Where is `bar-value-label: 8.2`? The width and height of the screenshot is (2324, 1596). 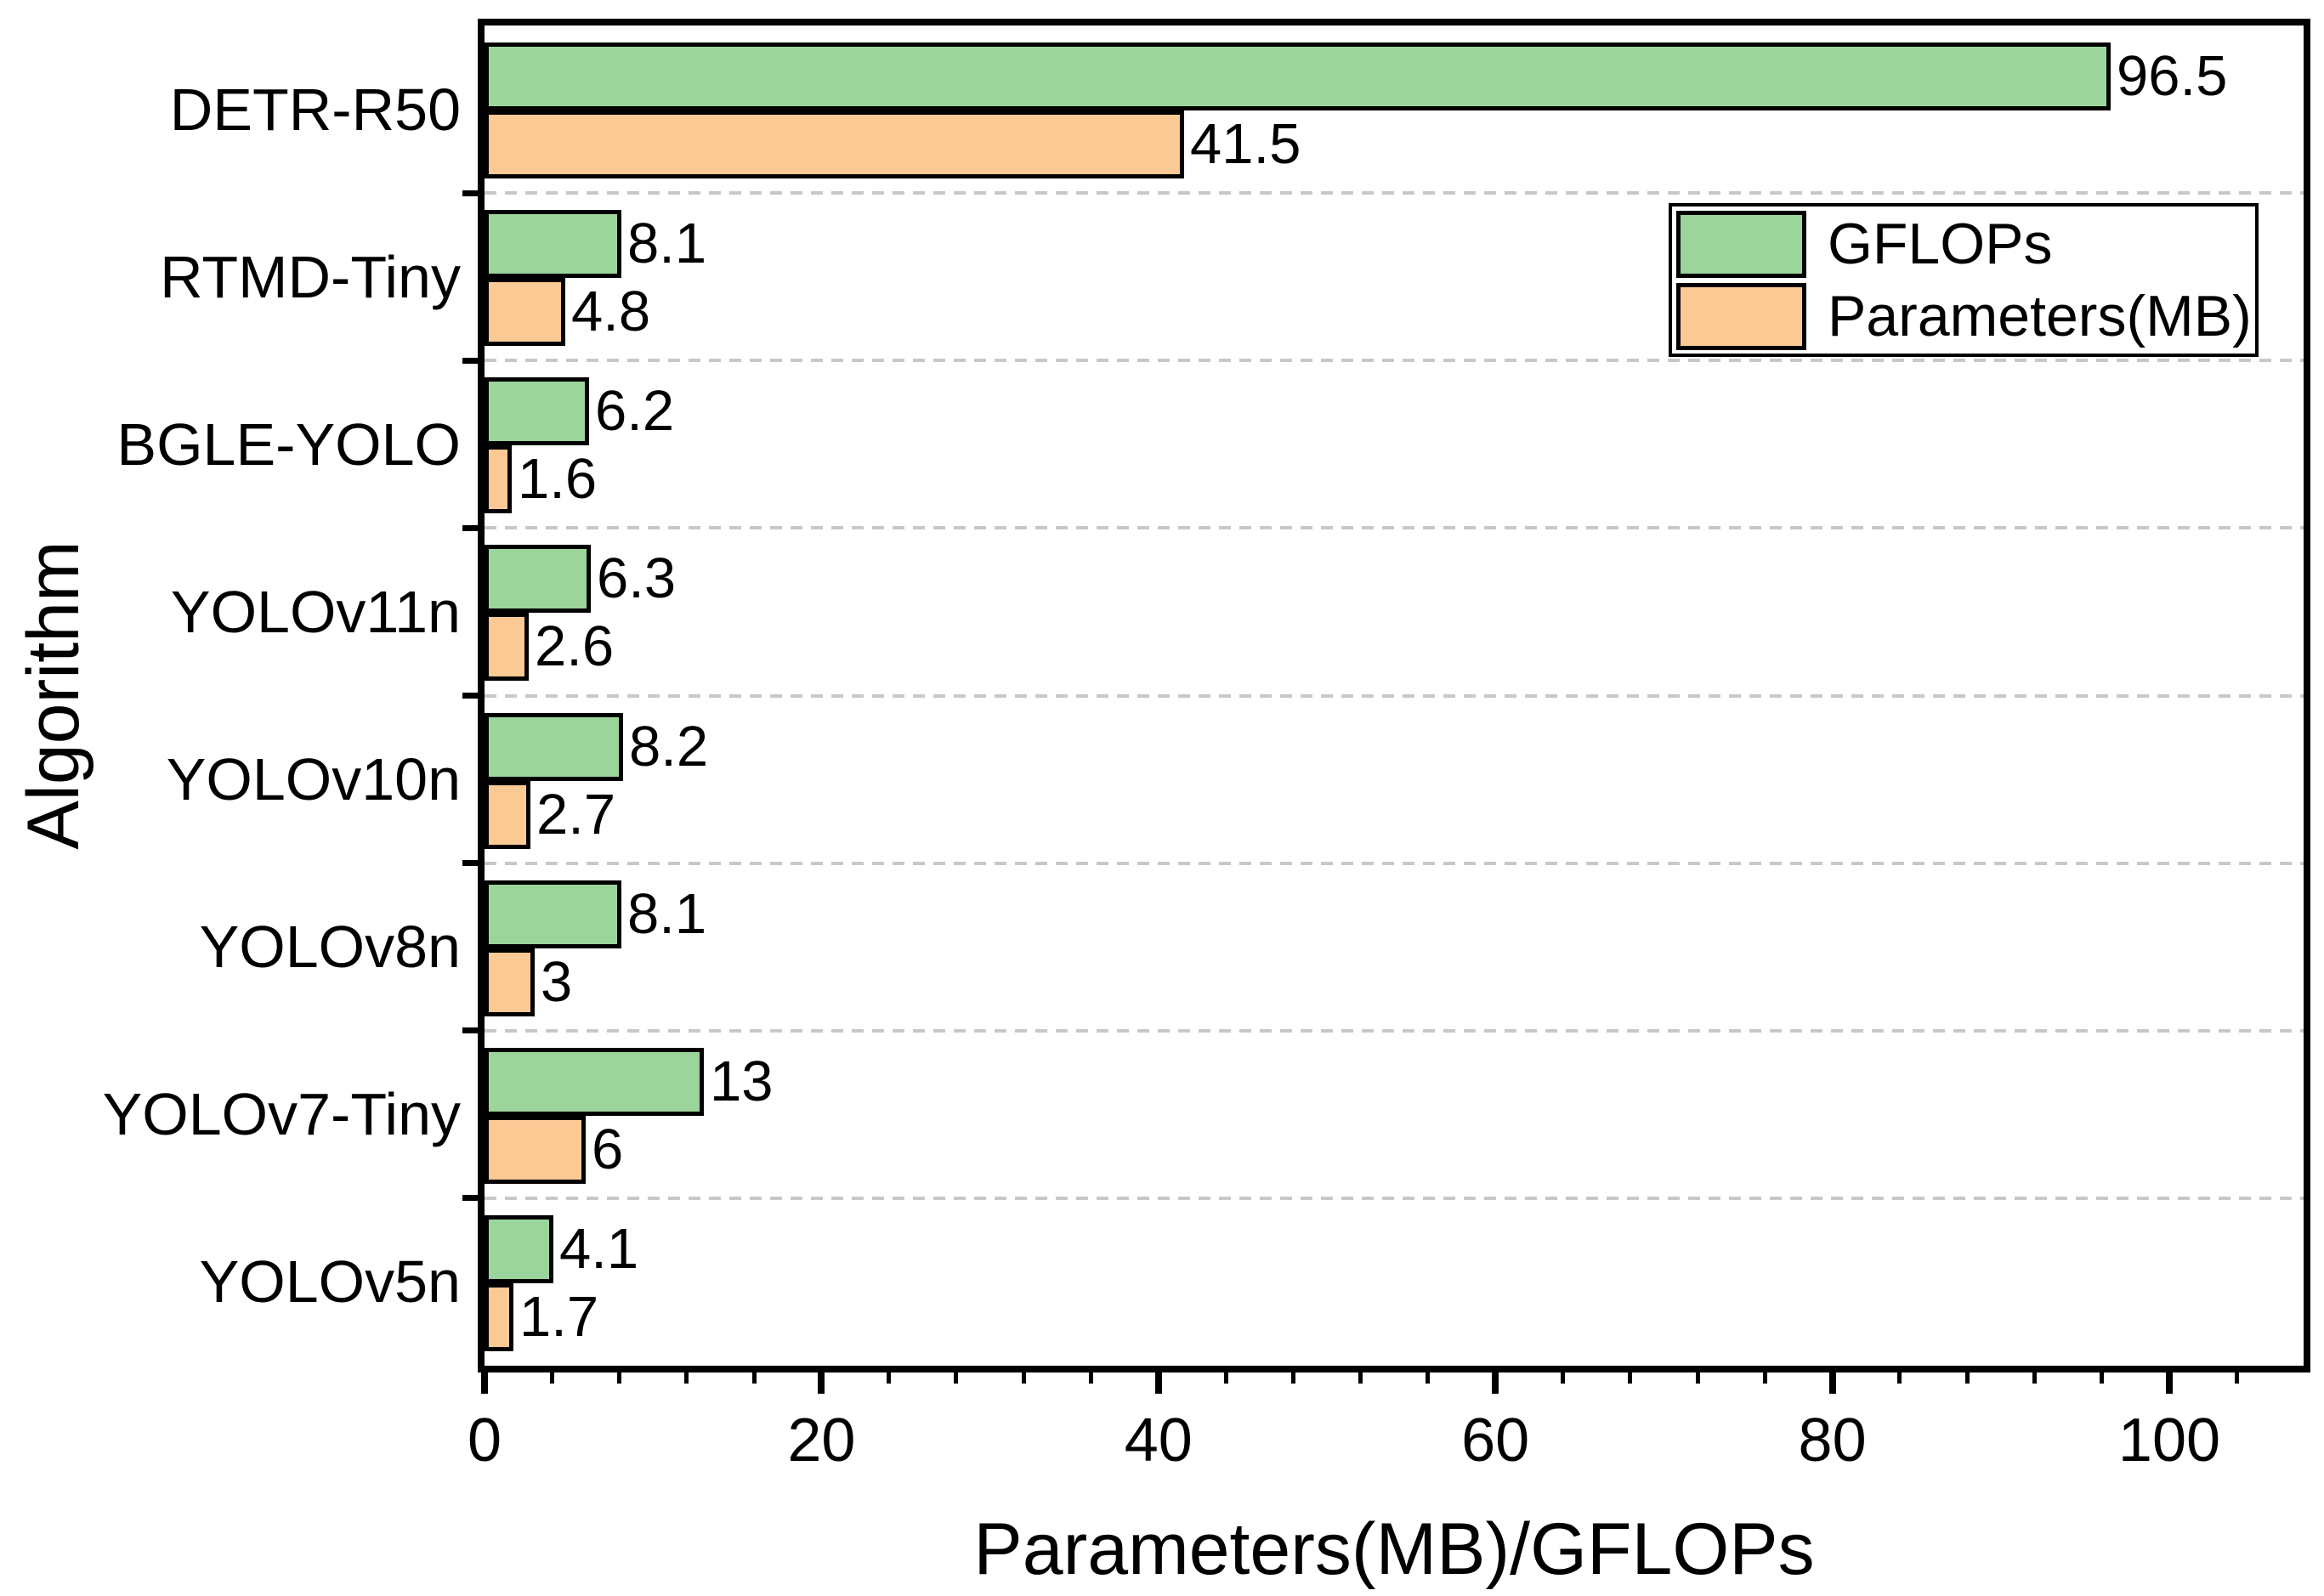 bar-value-label: 8.2 is located at coordinates (669, 746).